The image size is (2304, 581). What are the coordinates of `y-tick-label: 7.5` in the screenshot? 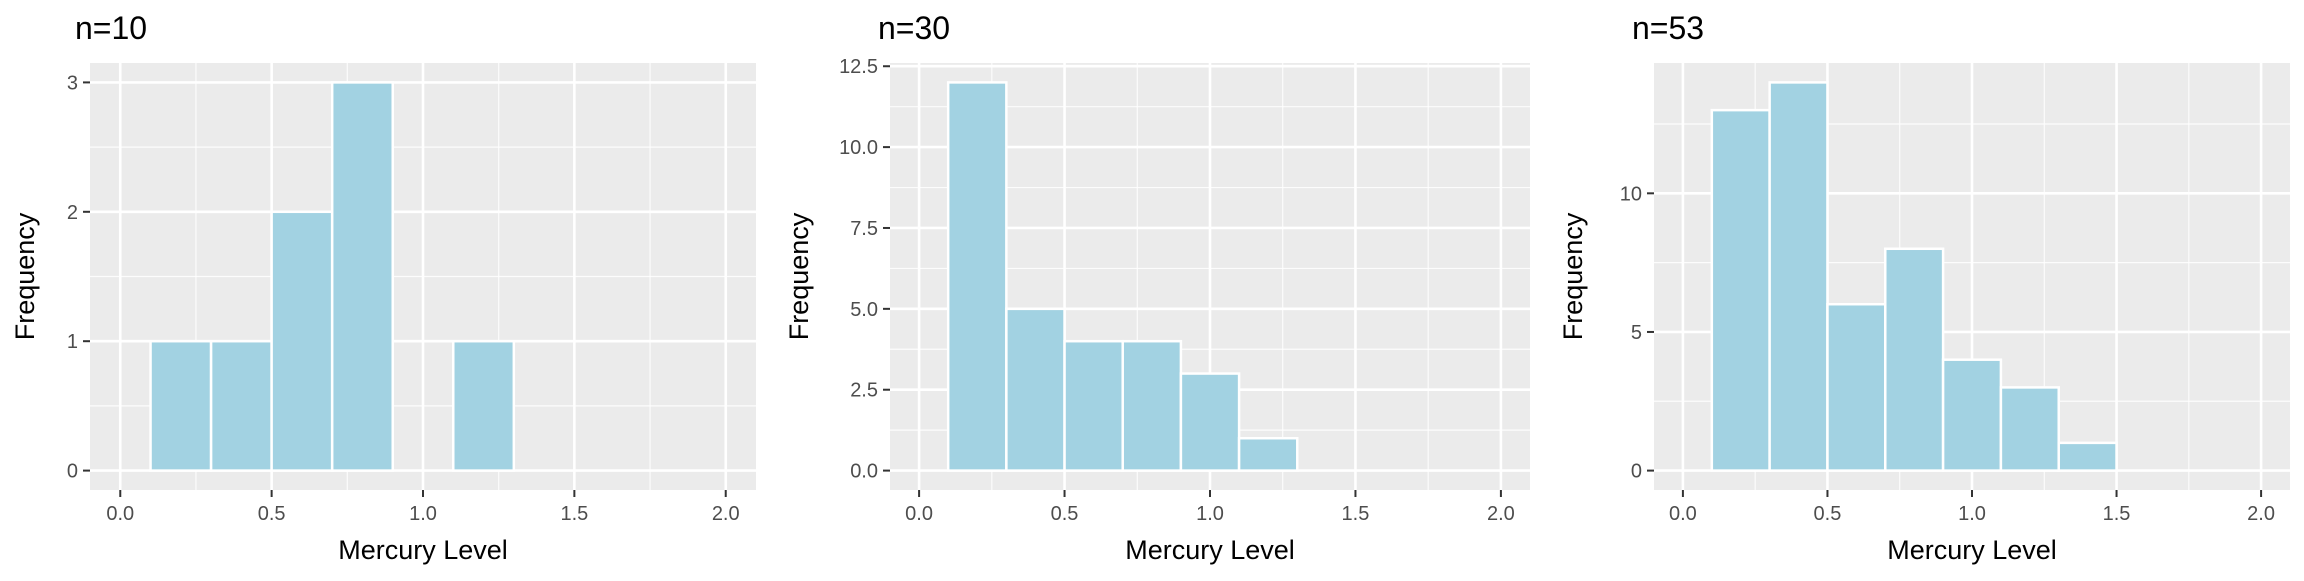 It's located at (864, 229).